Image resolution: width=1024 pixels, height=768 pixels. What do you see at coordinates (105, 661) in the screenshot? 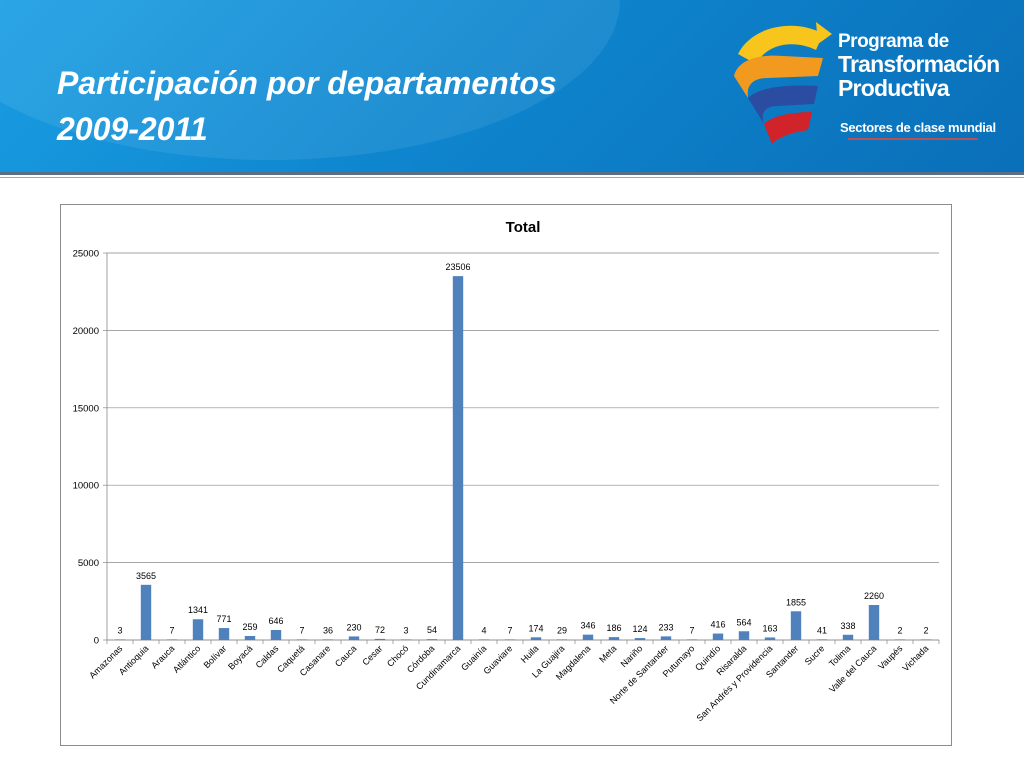
I see `category-label: Amazonas` at bounding box center [105, 661].